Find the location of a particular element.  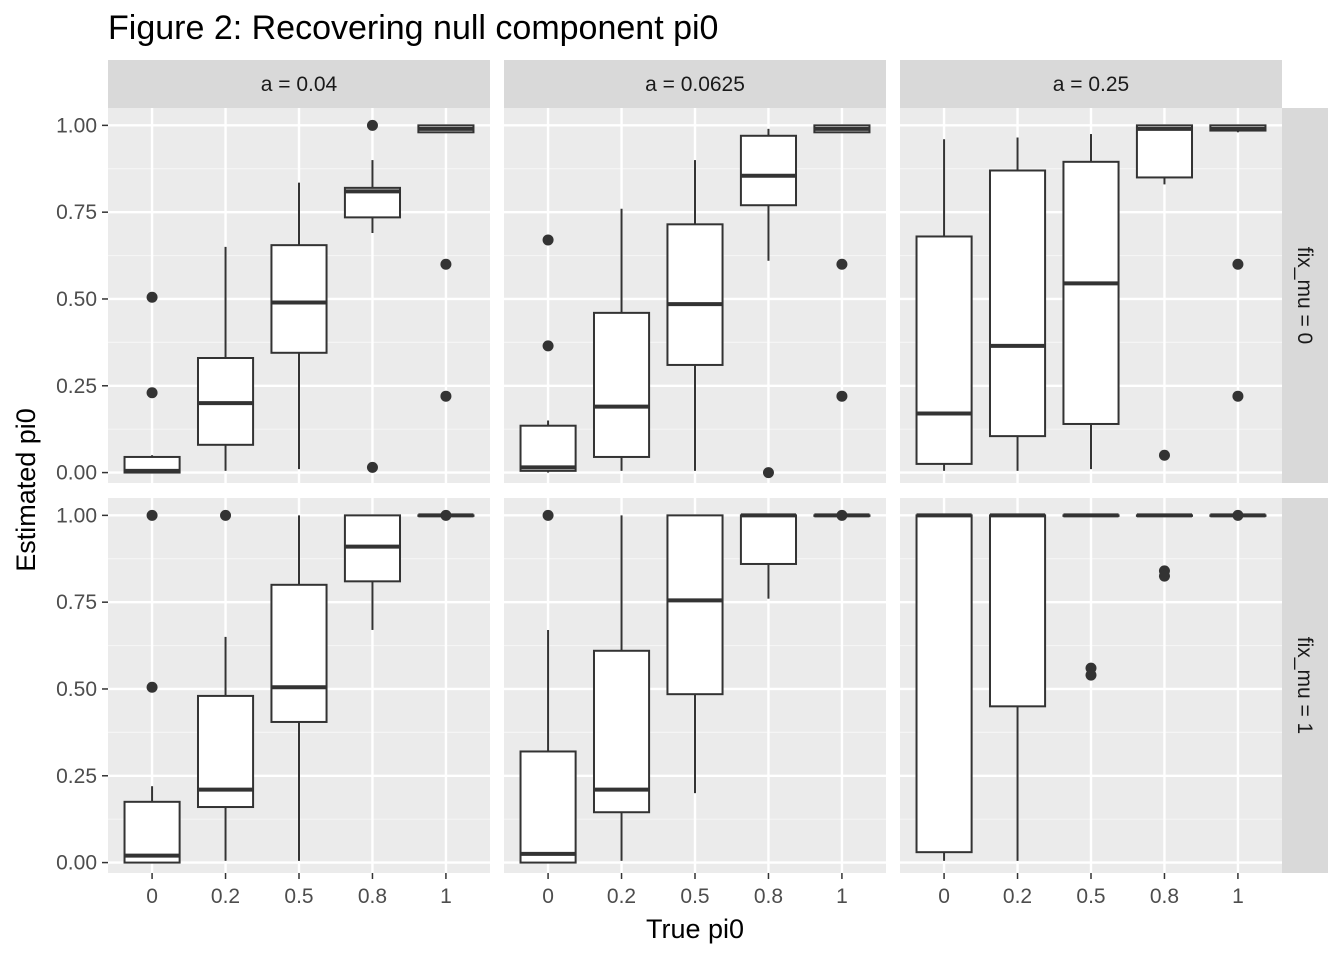

panel-r2-c1 is located at coordinates (299, 685).